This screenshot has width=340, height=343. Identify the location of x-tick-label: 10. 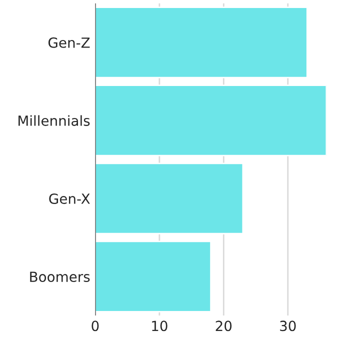
(160, 326).